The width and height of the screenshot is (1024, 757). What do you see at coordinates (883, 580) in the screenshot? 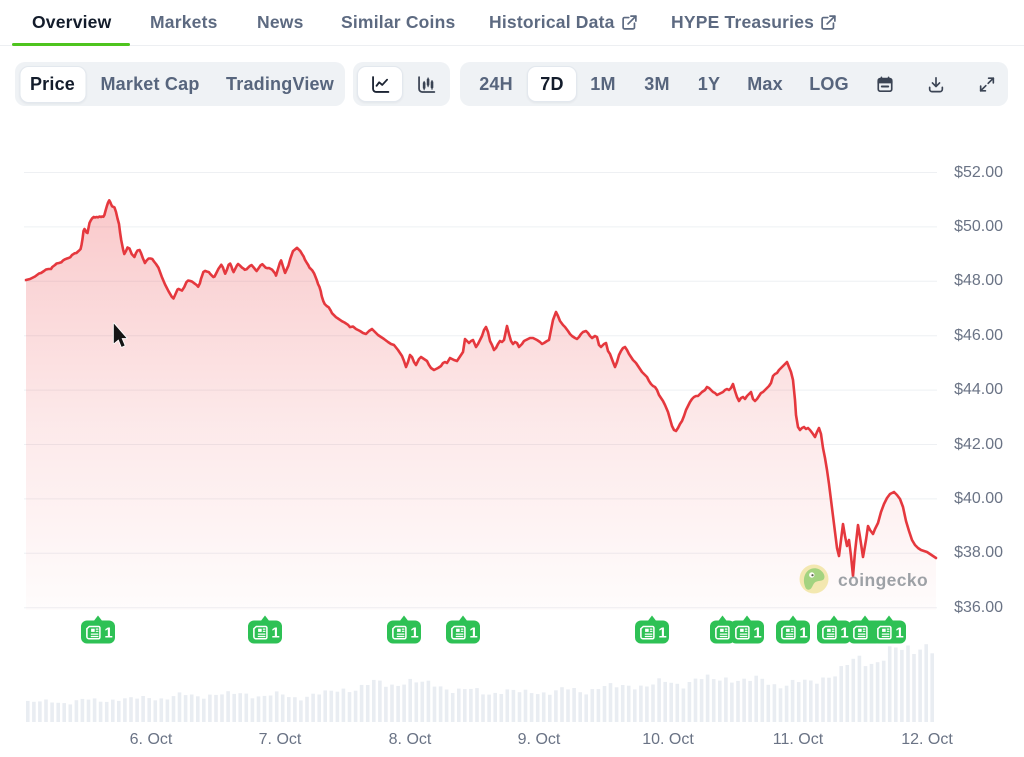
I see `svg-text: coingecko` at bounding box center [883, 580].